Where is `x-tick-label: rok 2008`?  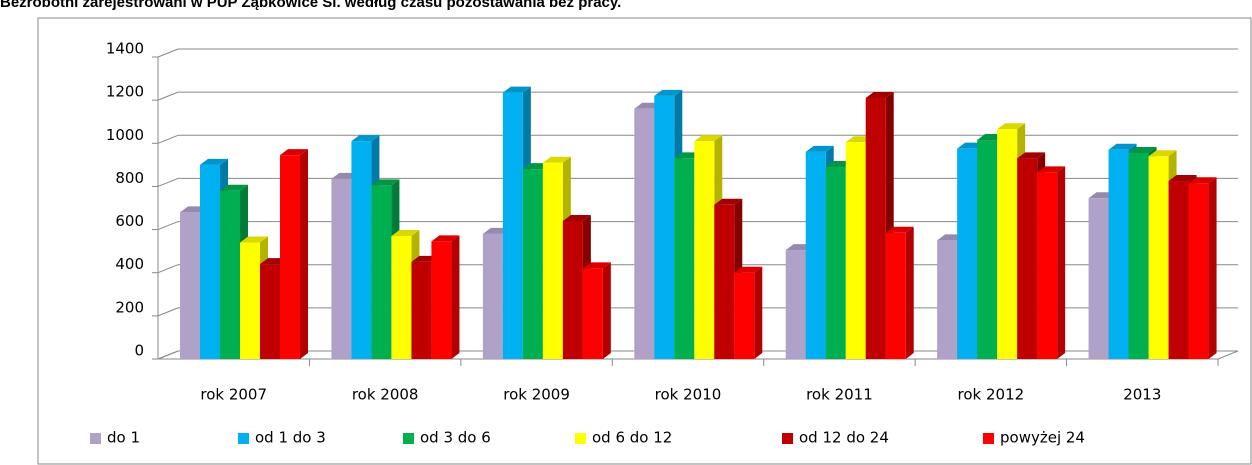 x-tick-label: rok 2008 is located at coordinates (385, 395).